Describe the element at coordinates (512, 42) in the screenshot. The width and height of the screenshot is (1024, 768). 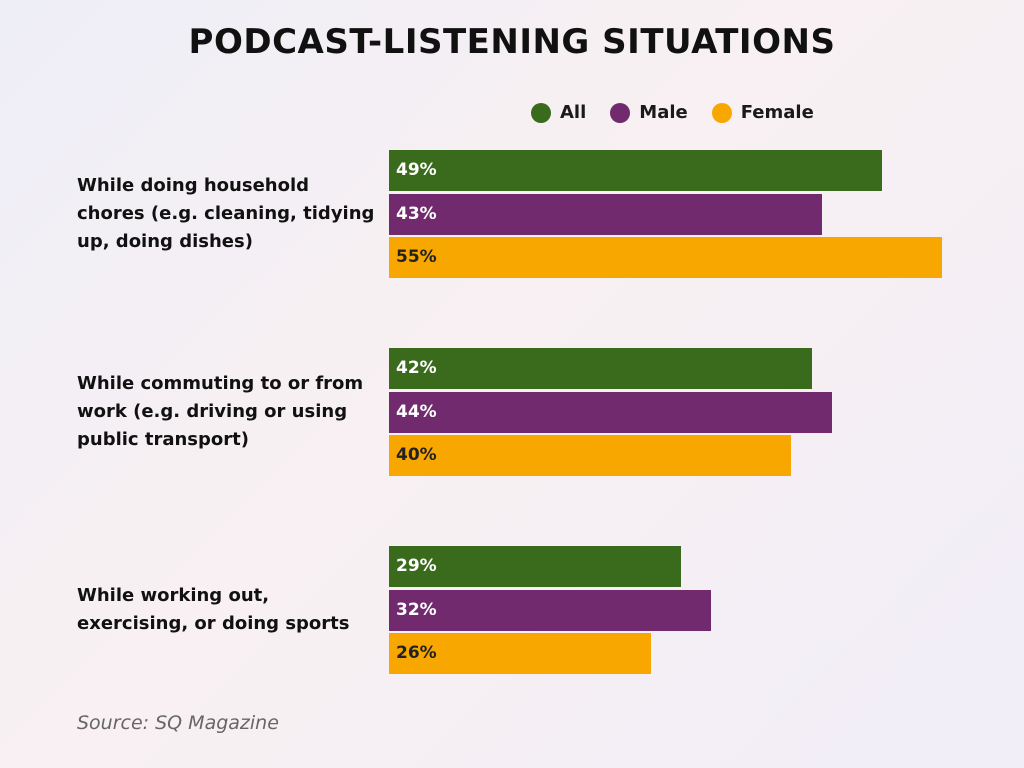
I see `chart-title: PODCAST-LISTENING SITUATIONS` at that location.